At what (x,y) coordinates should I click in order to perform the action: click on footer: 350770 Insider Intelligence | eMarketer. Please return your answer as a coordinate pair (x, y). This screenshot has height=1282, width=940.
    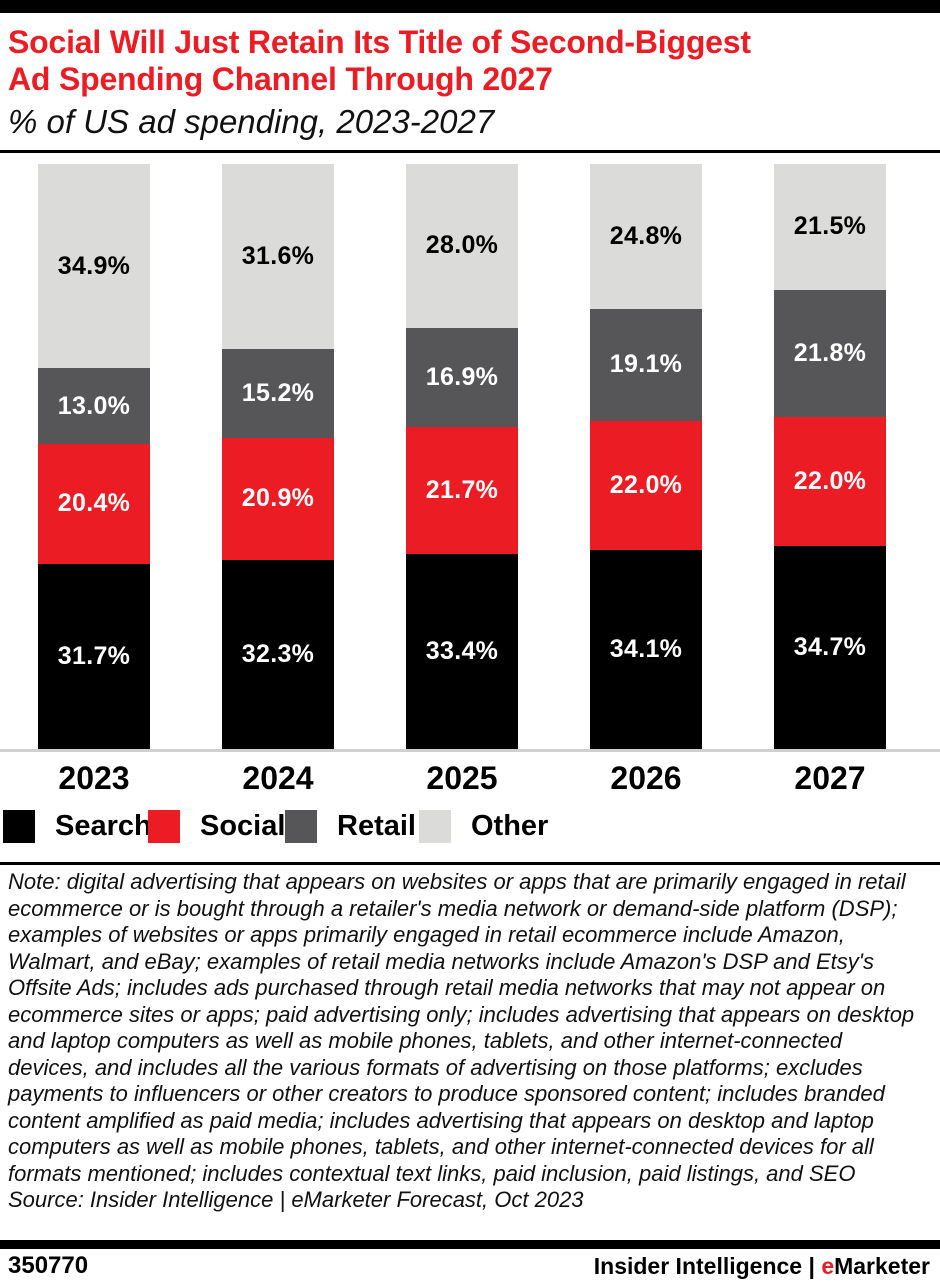
    Looking at the image, I should click on (470, 1267).